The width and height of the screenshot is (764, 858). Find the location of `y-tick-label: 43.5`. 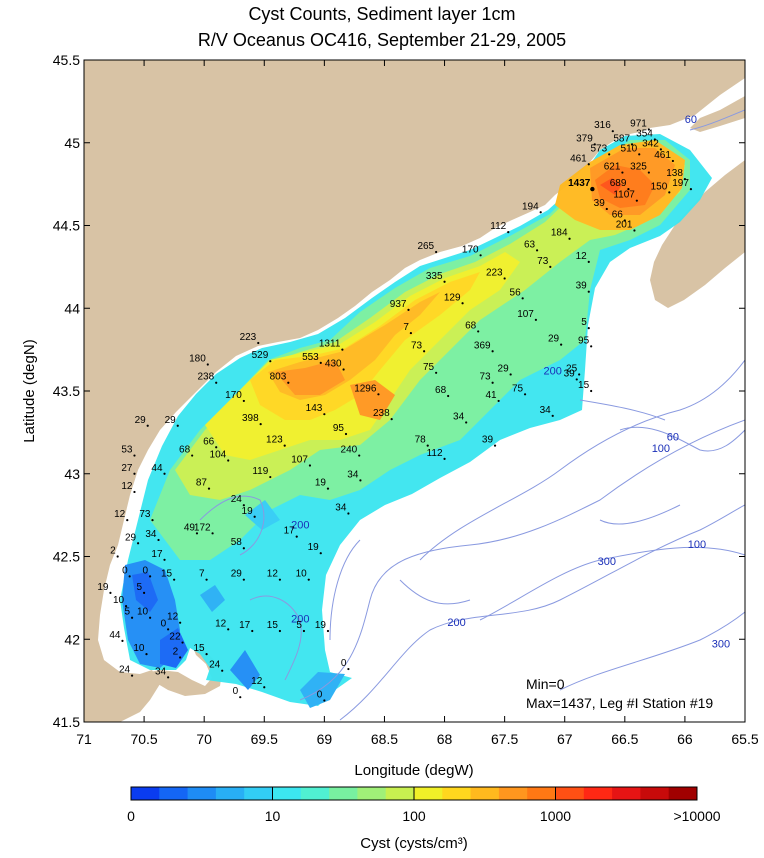

y-tick-label: 43.5 is located at coordinates (66, 391).